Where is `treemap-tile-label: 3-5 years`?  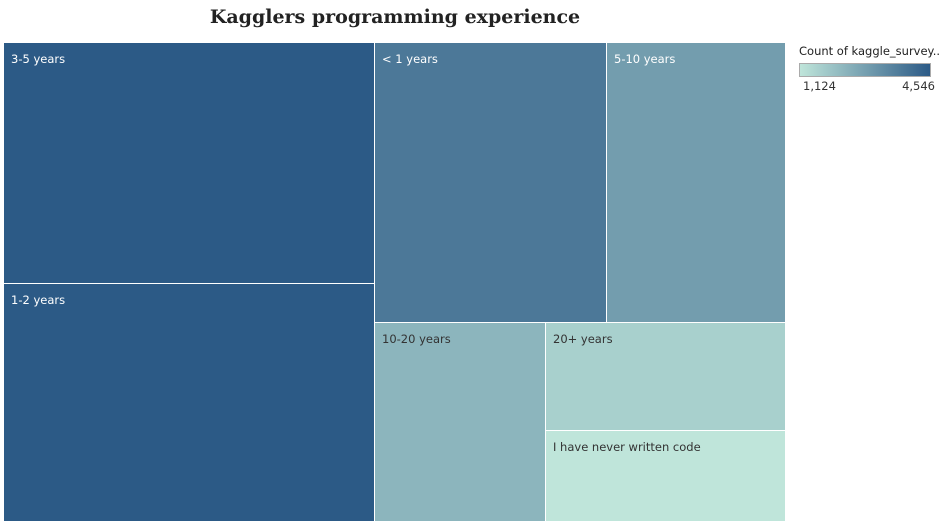 treemap-tile-label: 3-5 years is located at coordinates (38, 59).